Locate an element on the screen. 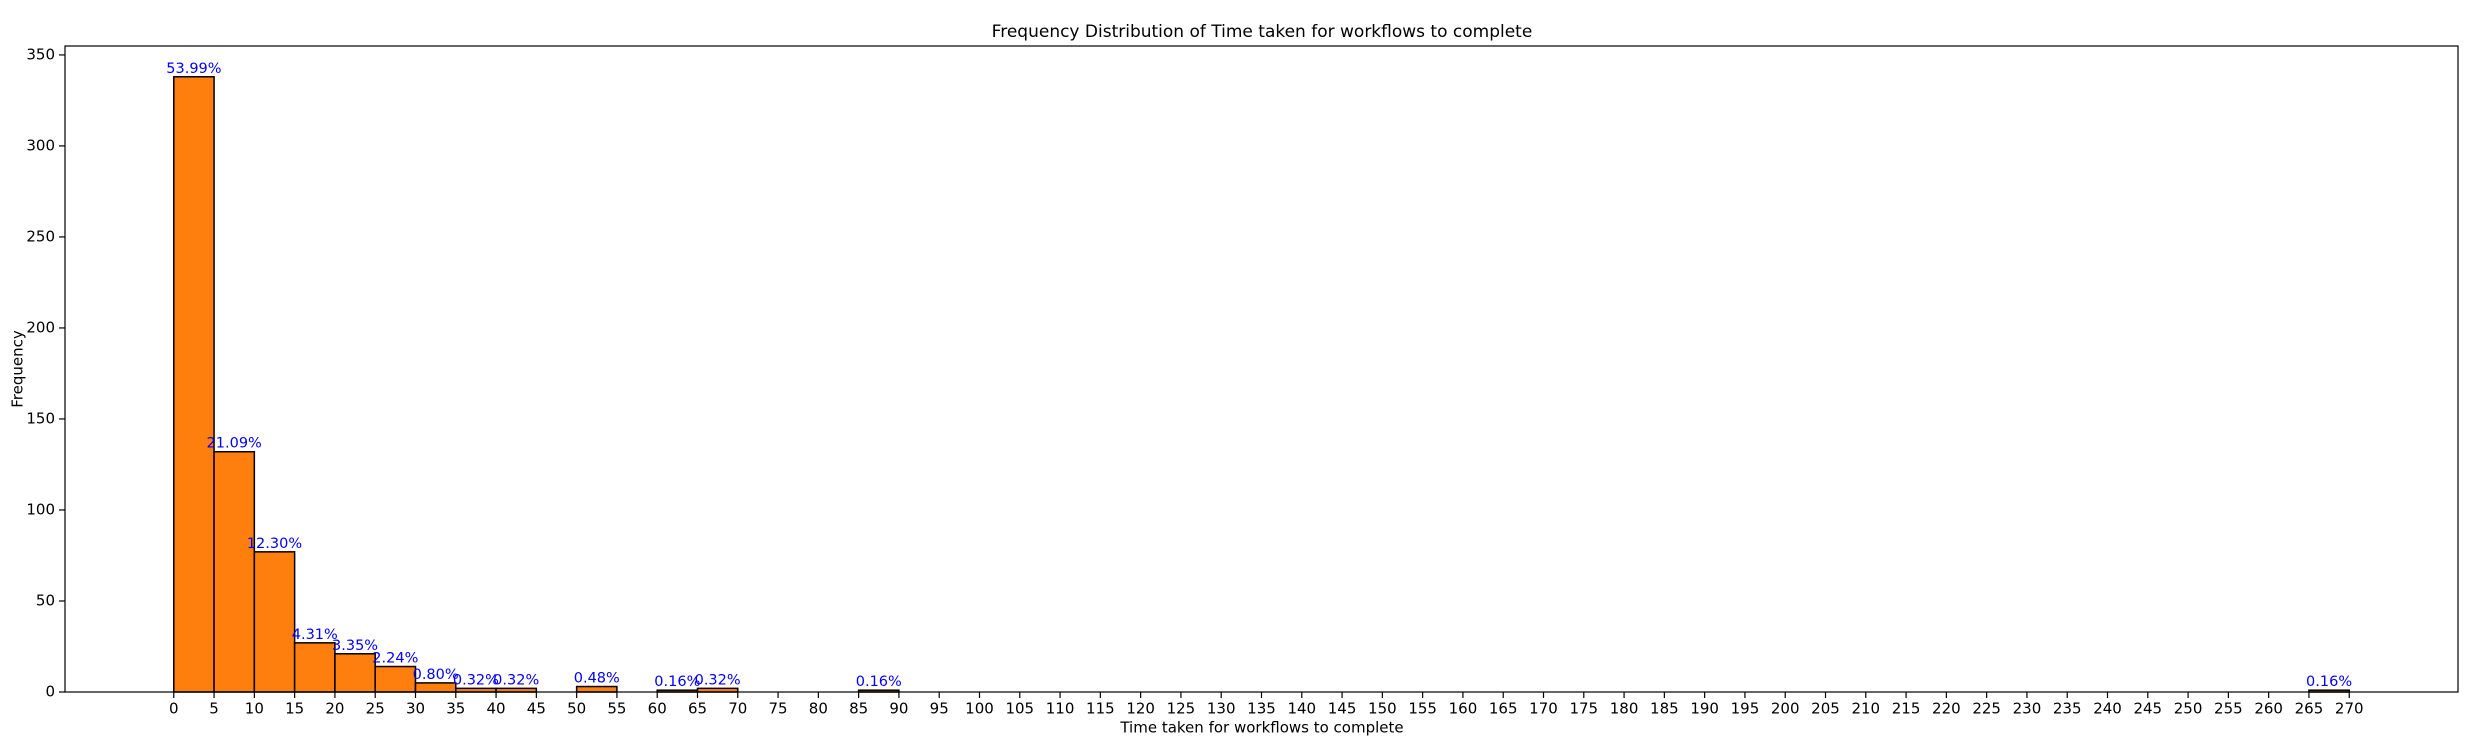 The height and width of the screenshot is (749, 2483). x-tick-label: 200 is located at coordinates (1785, 709).